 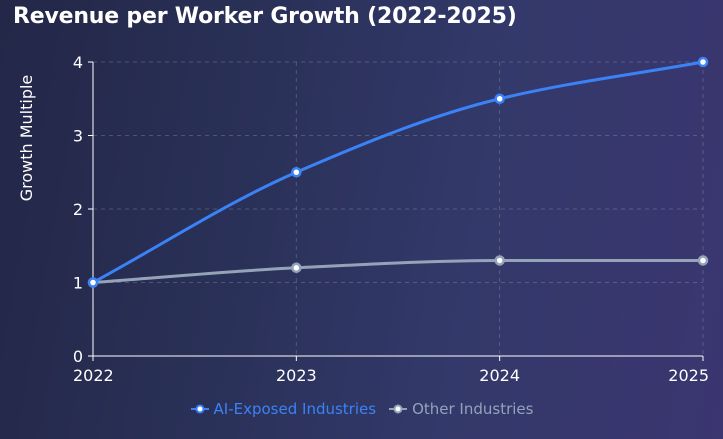 What do you see at coordinates (473, 409) in the screenshot?
I see `legend-label: Other Industries` at bounding box center [473, 409].